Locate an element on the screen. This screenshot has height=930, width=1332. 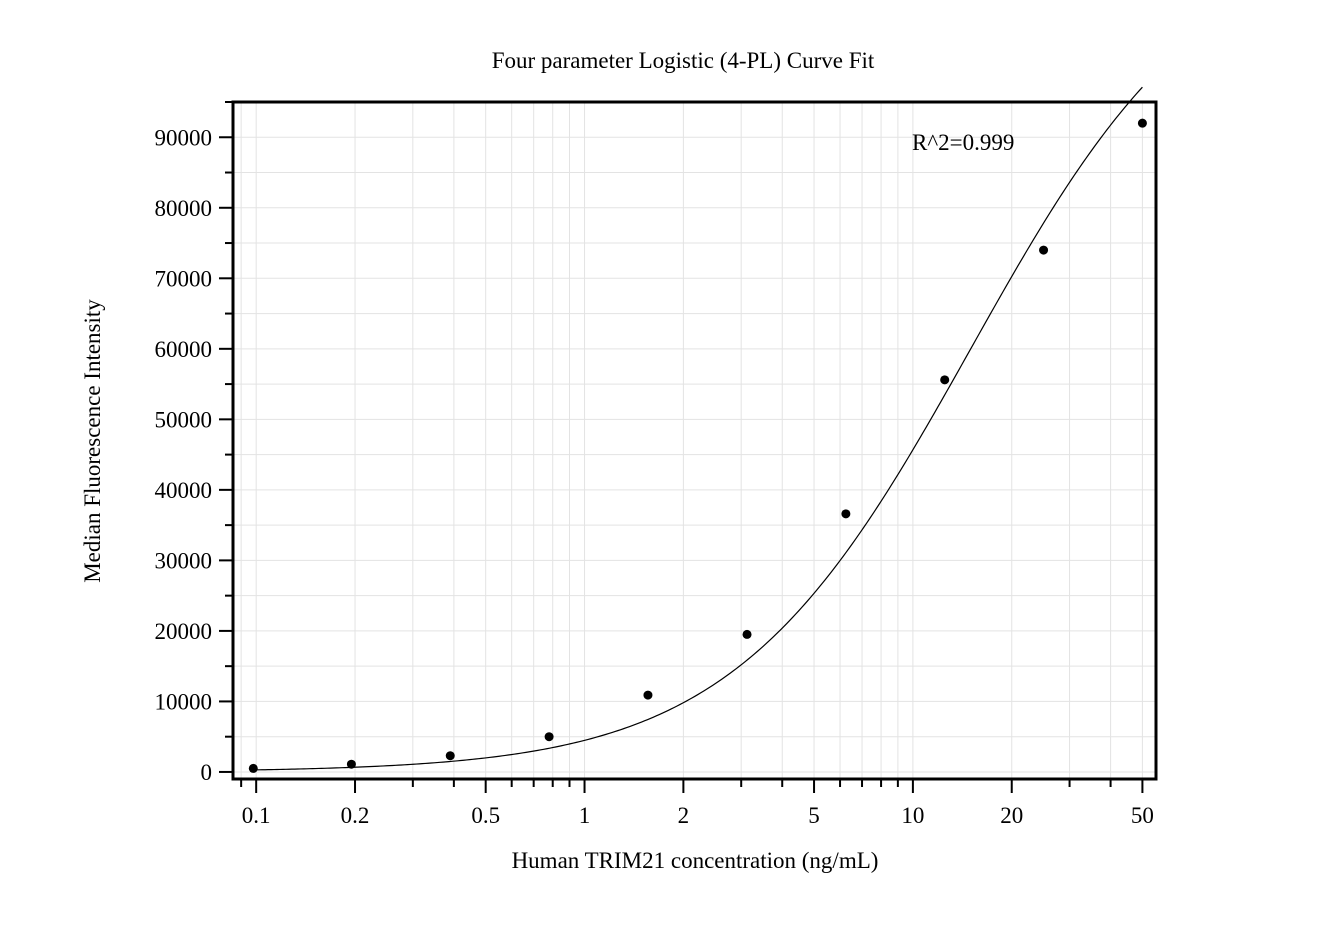
y-tick-label: 70000 is located at coordinates (184, 278).